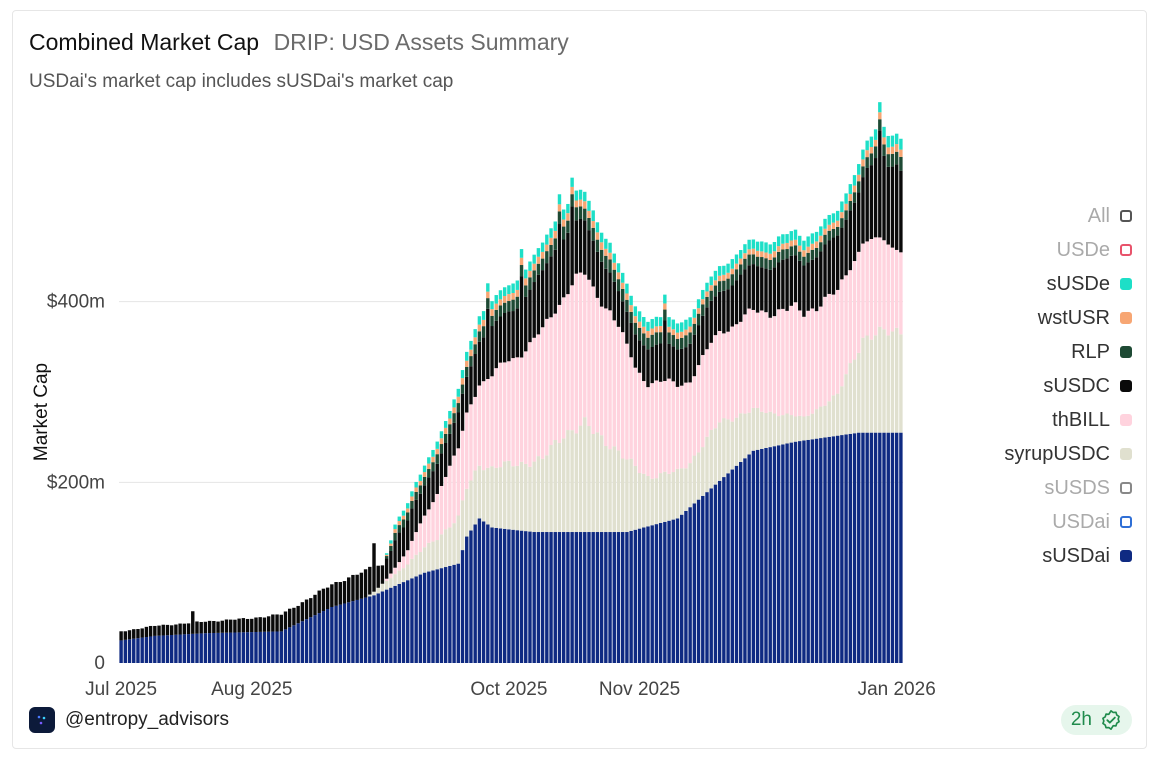  Describe the element at coordinates (1068, 420) in the screenshot. I see `legend-item-thbill: thBILL` at that location.